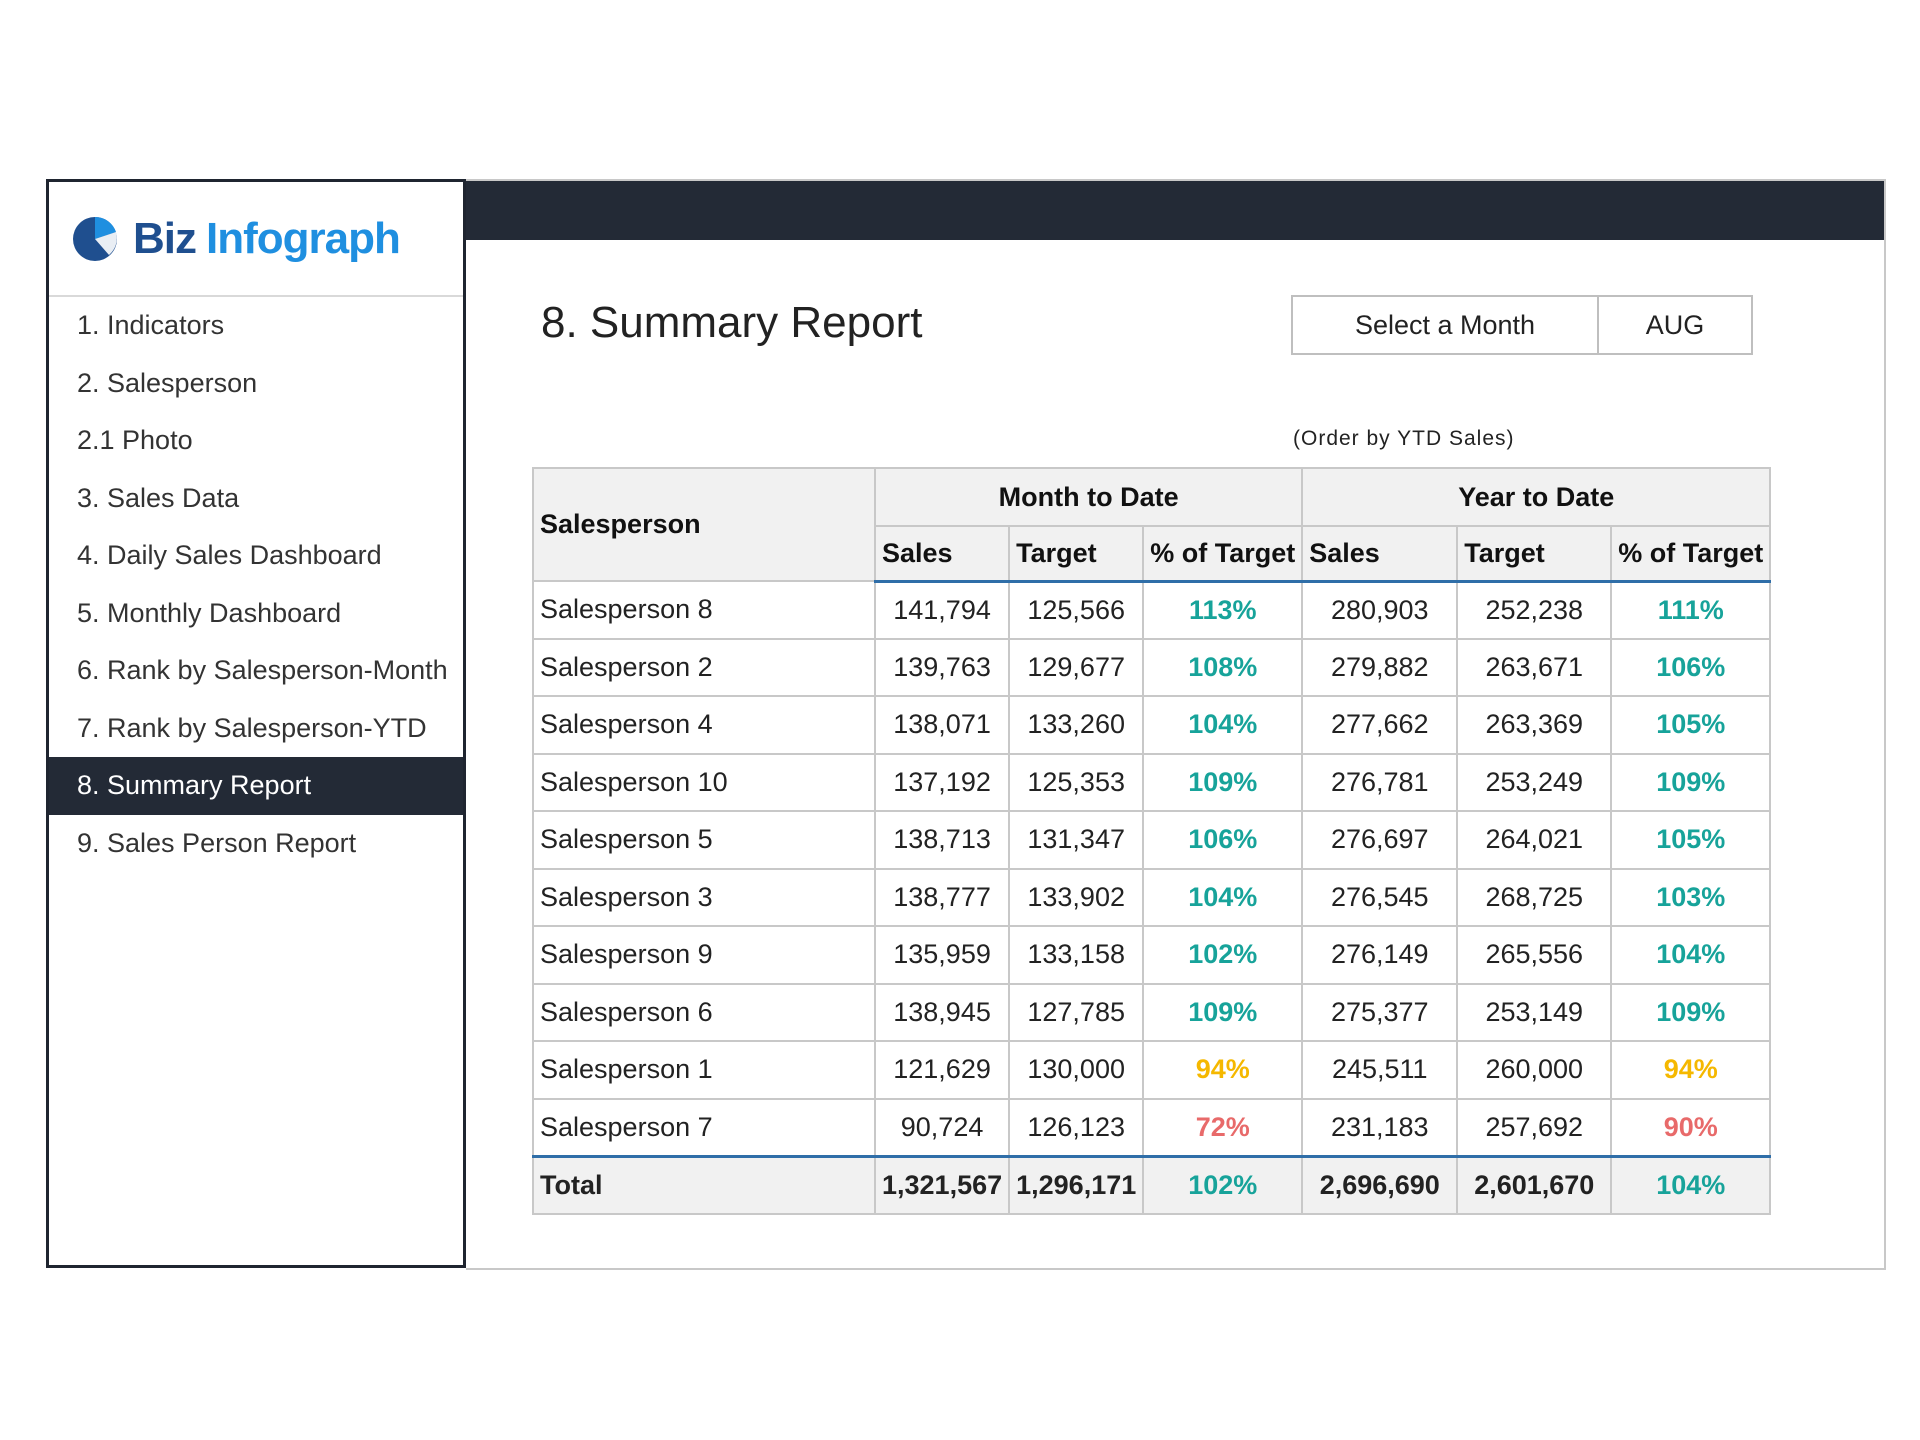  I want to click on col-ytd-target-header: Target, so click(1534, 554).